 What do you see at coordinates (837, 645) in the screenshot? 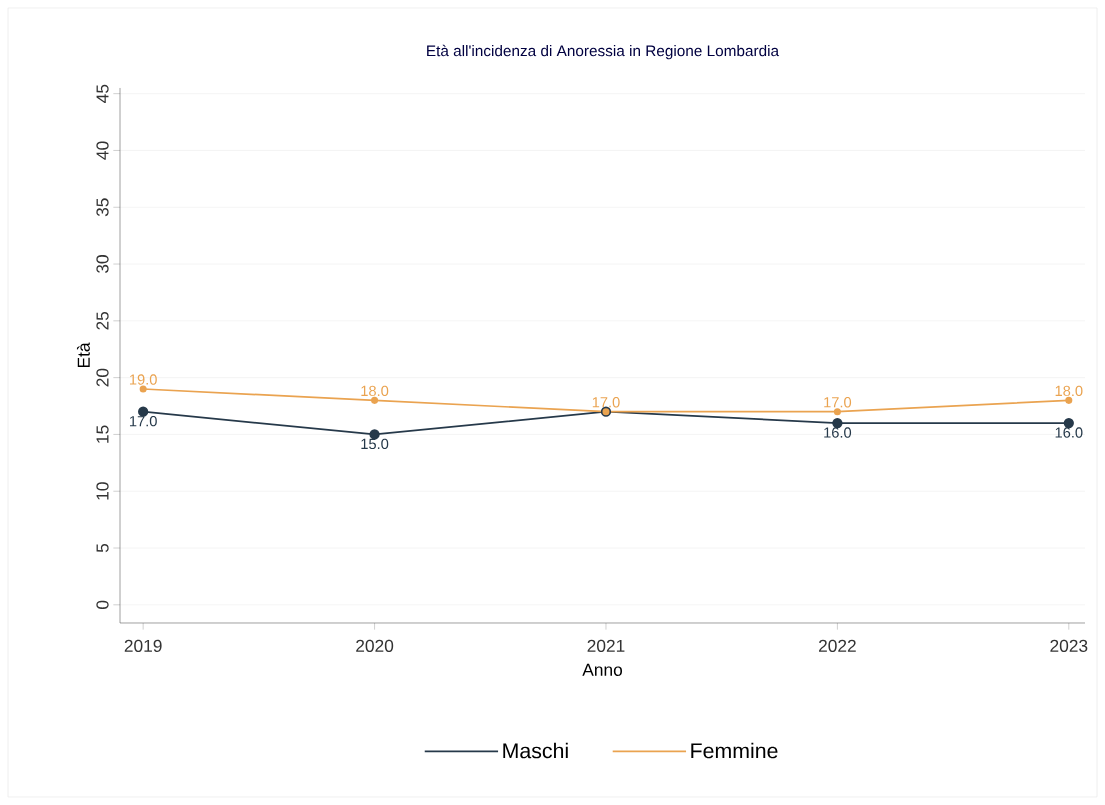
I see `x-tick-label: 2022` at bounding box center [837, 645].